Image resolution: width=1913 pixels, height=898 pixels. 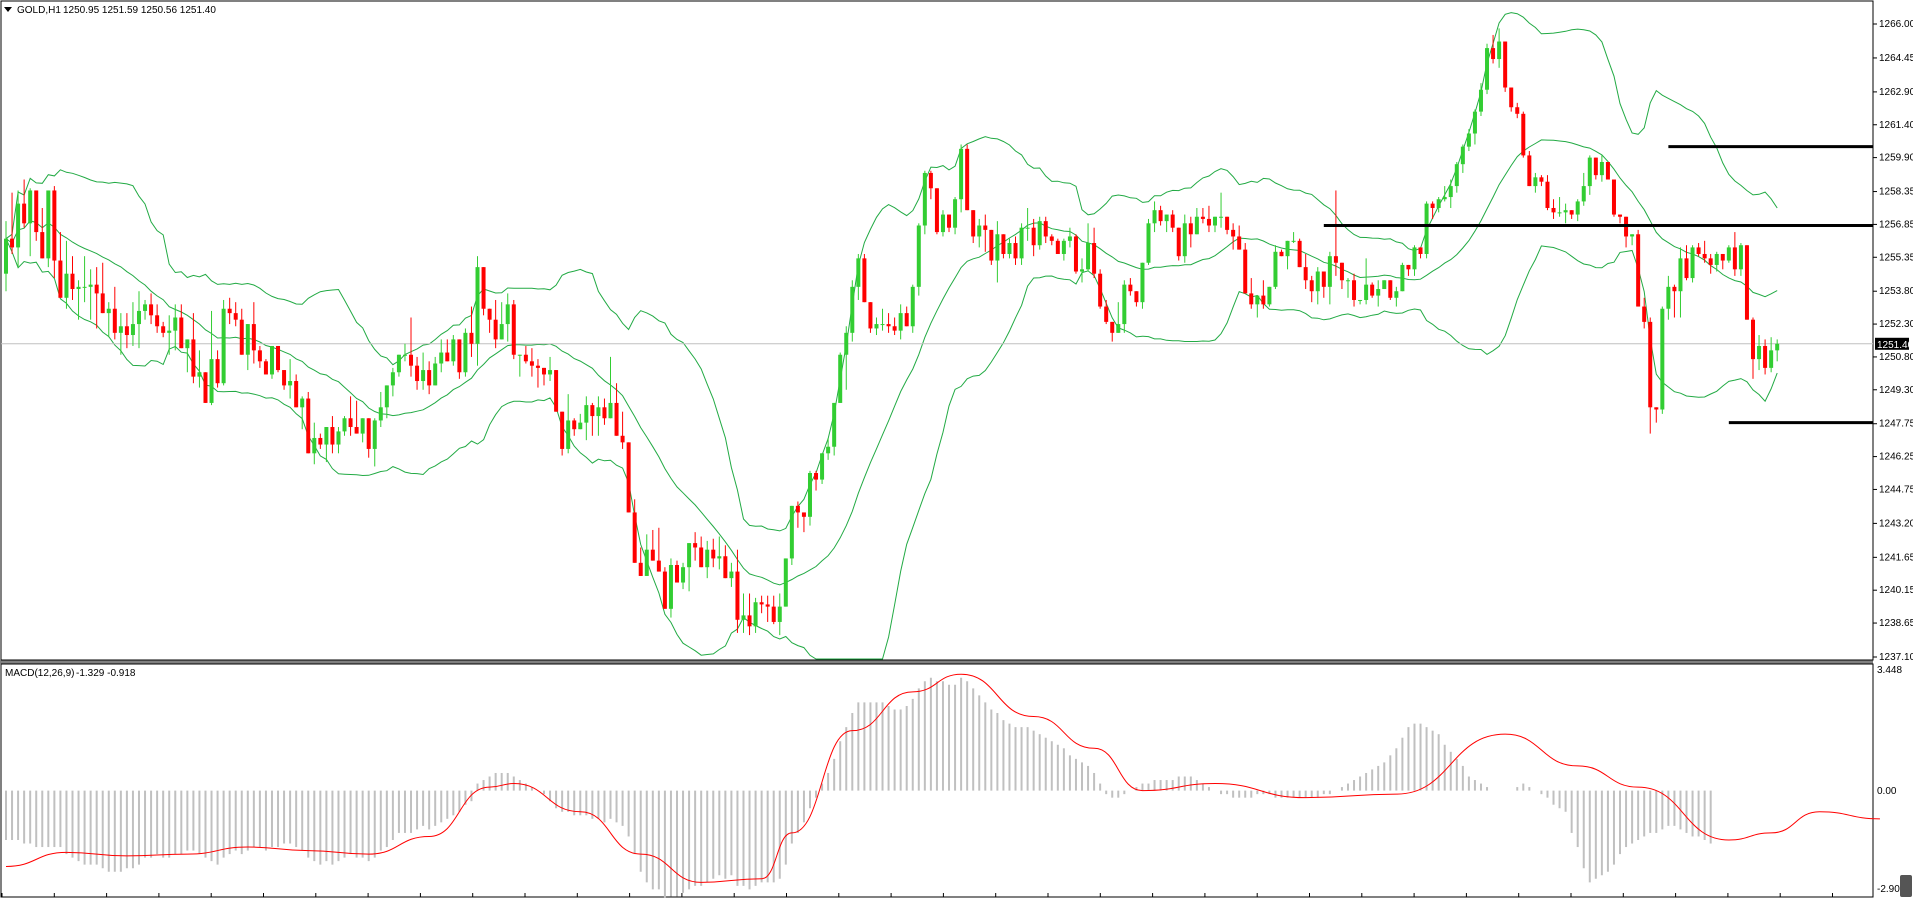 I want to click on current-price-tag-text: 1251.40, so click(x=1895, y=345).